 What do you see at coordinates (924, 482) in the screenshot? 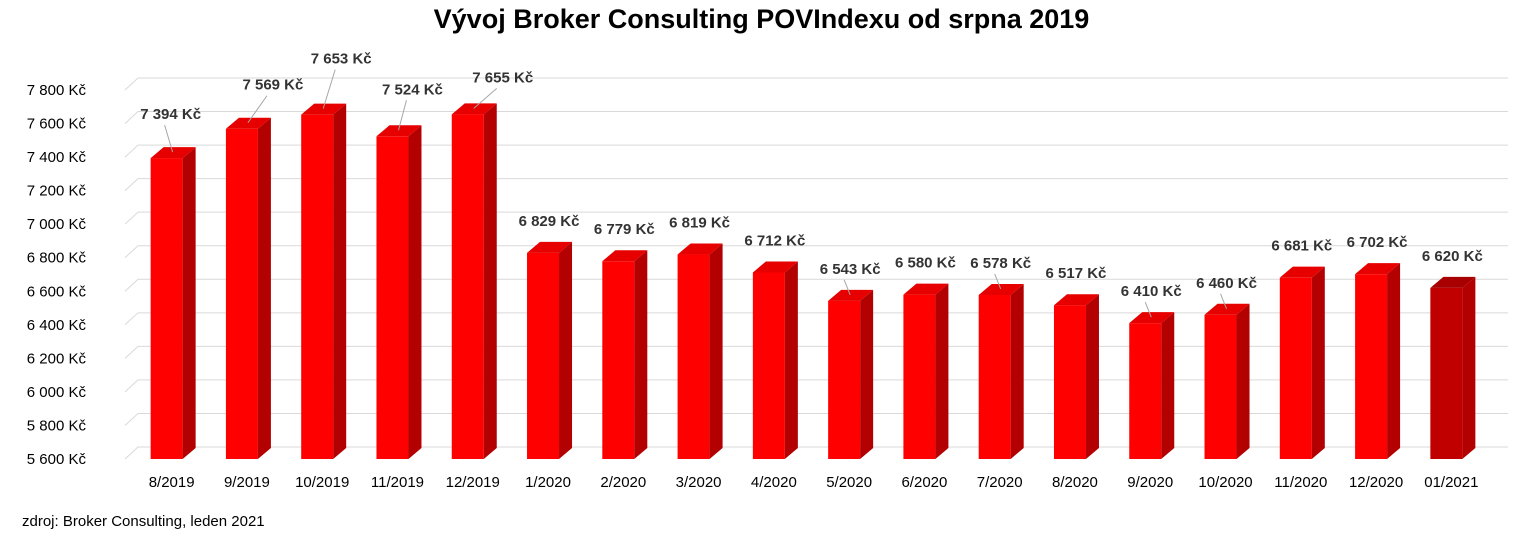
I see `x-tick-label: 6/2020` at bounding box center [924, 482].